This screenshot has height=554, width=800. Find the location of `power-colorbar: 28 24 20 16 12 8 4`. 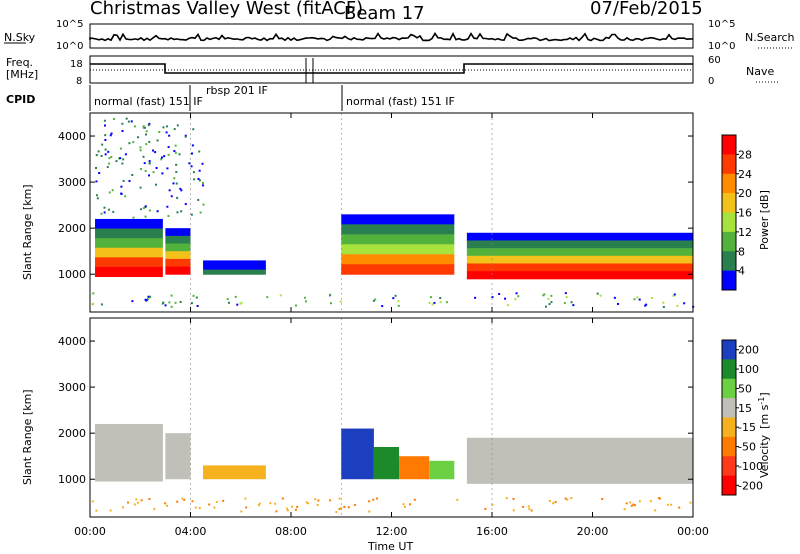

power-colorbar: 28 24 20 16 12 8 4 is located at coordinates (736, 212).